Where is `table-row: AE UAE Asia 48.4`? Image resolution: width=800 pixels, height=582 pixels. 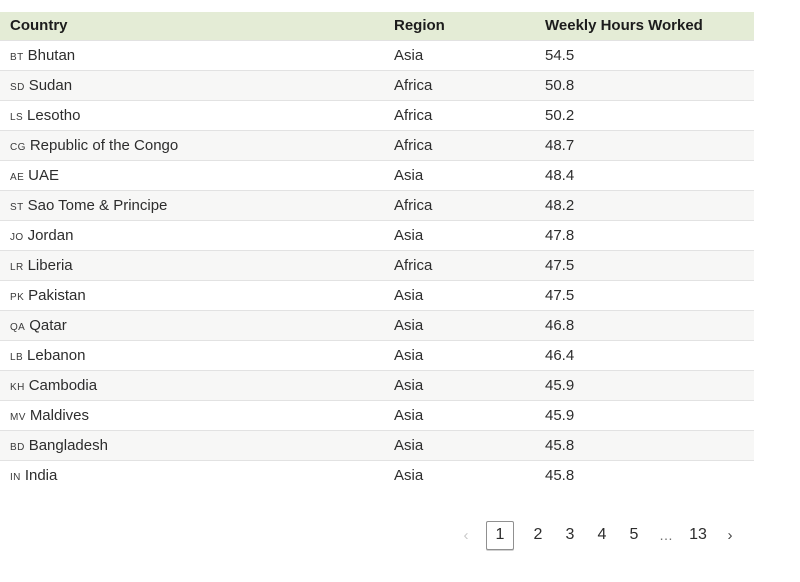
table-row: AE UAE Asia 48.4 is located at coordinates (377, 175).